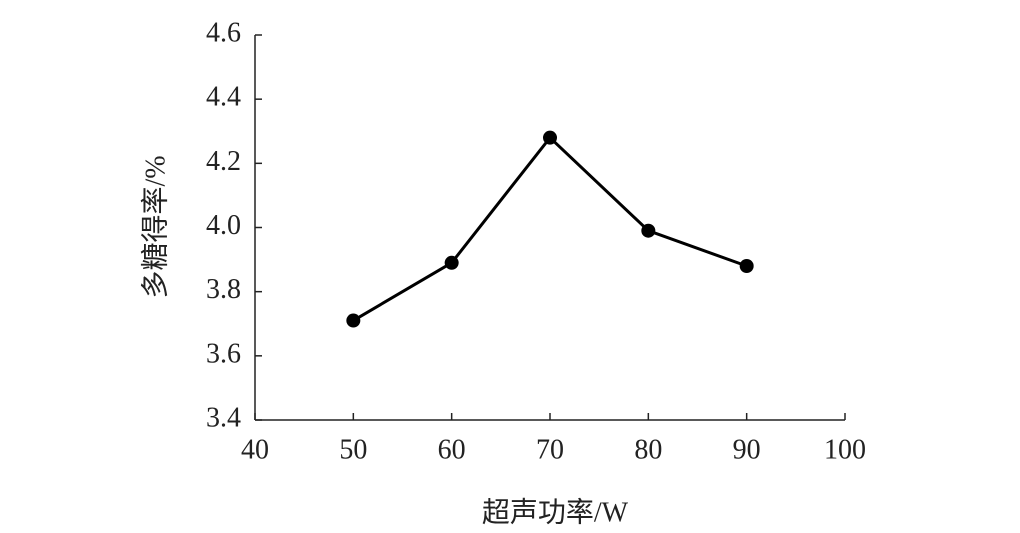 Image resolution: width=1020 pixels, height=533 pixels. I want to click on x-tick-label: 90, so click(747, 449).